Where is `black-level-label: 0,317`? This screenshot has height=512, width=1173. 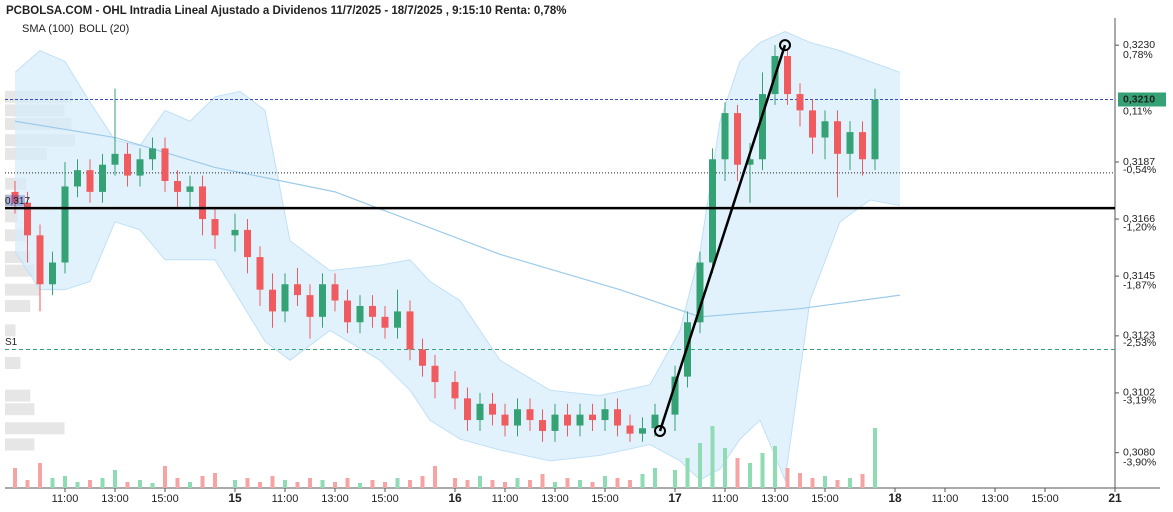
black-level-label: 0,317 is located at coordinates (17, 201).